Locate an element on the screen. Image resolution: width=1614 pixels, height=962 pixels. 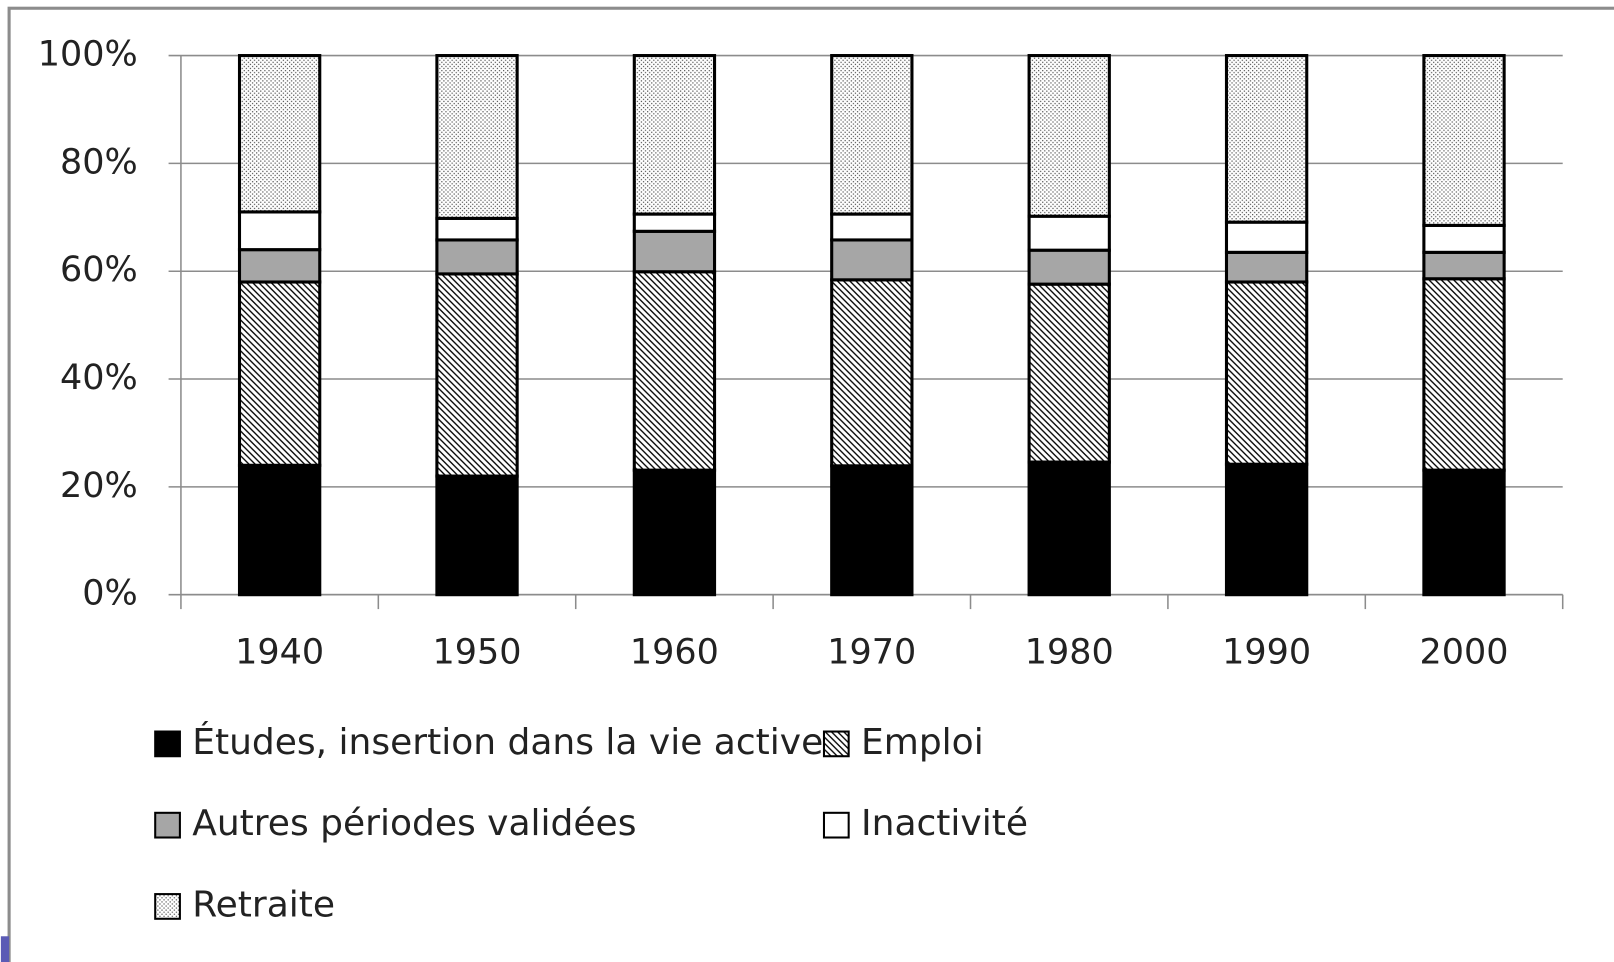
legend-label: Autres périodes validées is located at coordinates (414, 823).